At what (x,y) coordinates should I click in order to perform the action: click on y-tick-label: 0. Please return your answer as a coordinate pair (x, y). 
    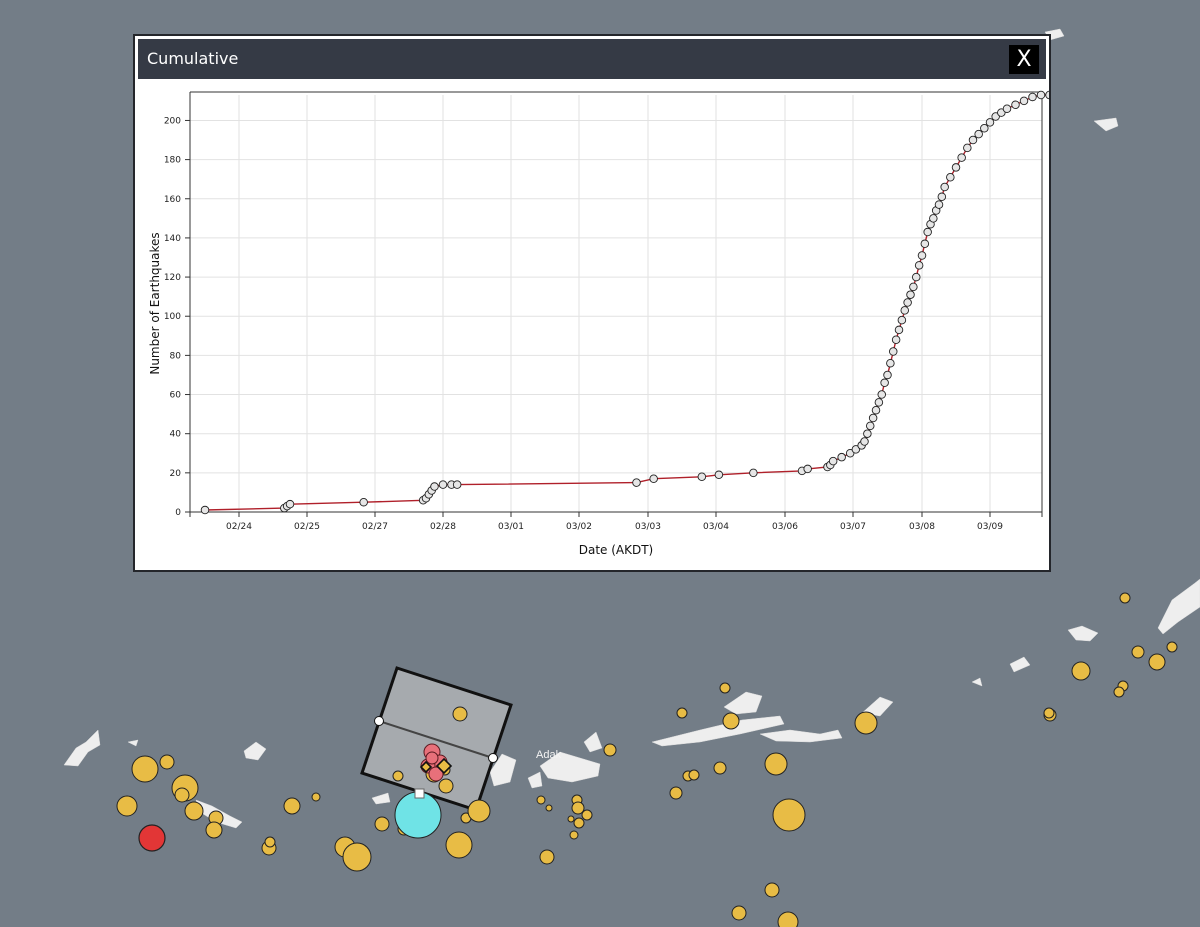
    Looking at the image, I should click on (178, 513).